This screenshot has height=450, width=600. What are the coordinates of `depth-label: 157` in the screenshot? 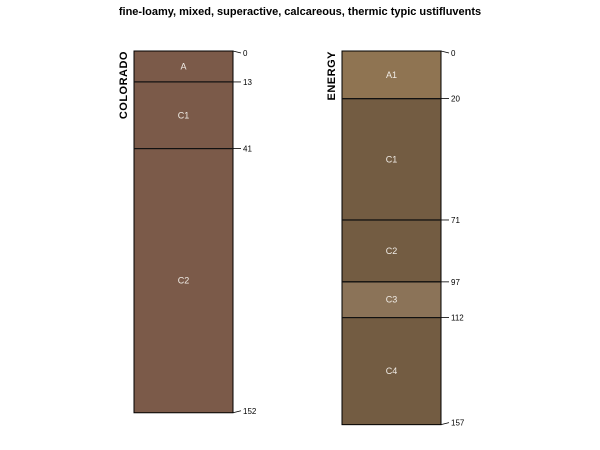 It's located at (458, 423).